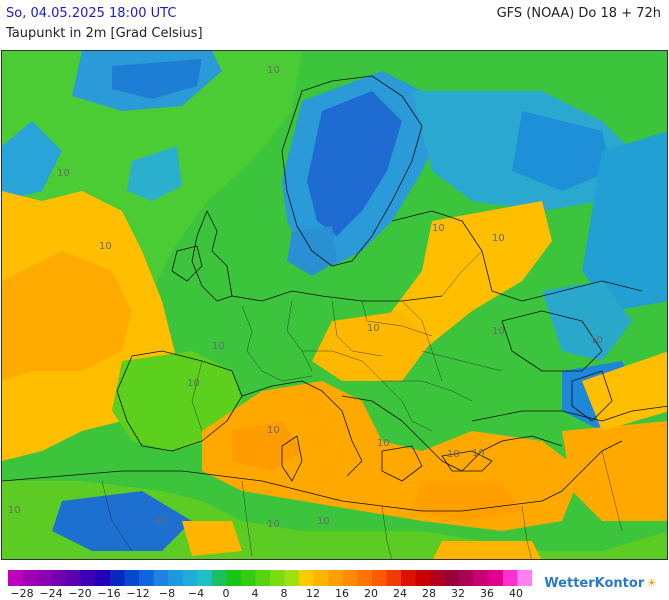 Image resolution: width=669 pixels, height=600 pixels. I want to click on model-run-label: GFS (NOAA) Do 18 + 72h, so click(578, 13).